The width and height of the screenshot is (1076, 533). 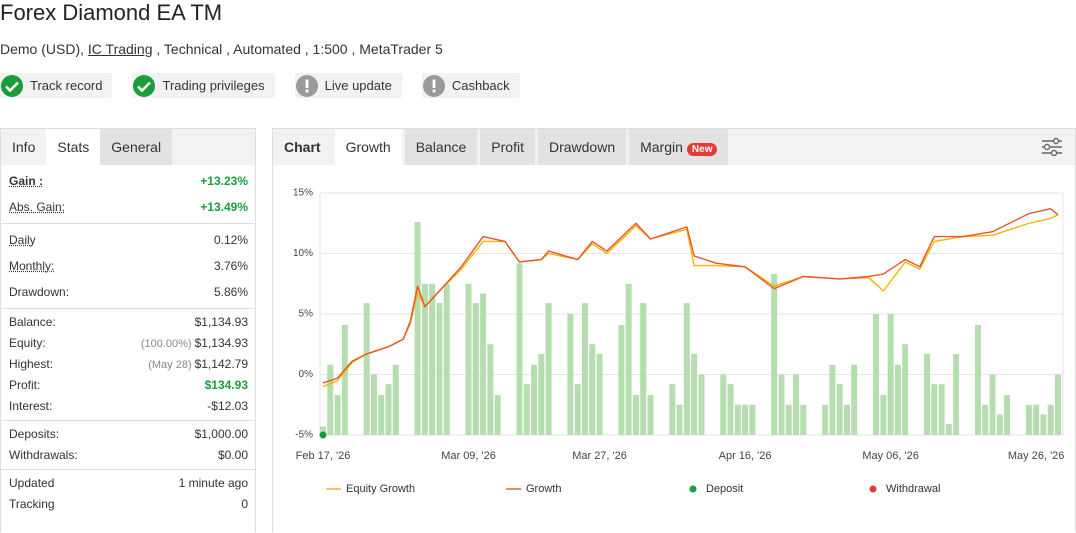 I want to click on tab: Info, so click(x=24, y=147).